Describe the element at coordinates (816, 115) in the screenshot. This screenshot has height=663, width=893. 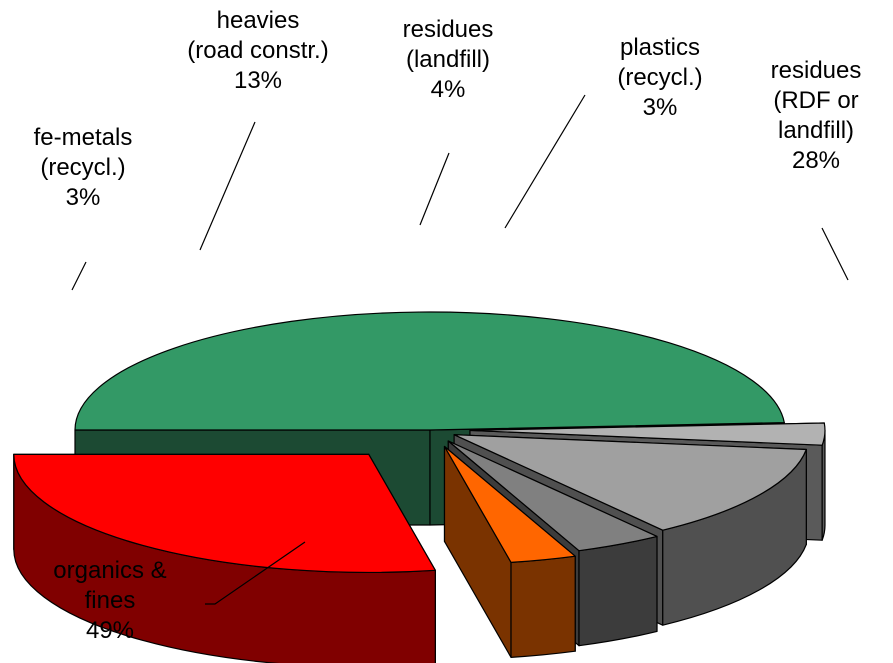
I see `slice-label: residues (RDF or landfill) 28%` at that location.